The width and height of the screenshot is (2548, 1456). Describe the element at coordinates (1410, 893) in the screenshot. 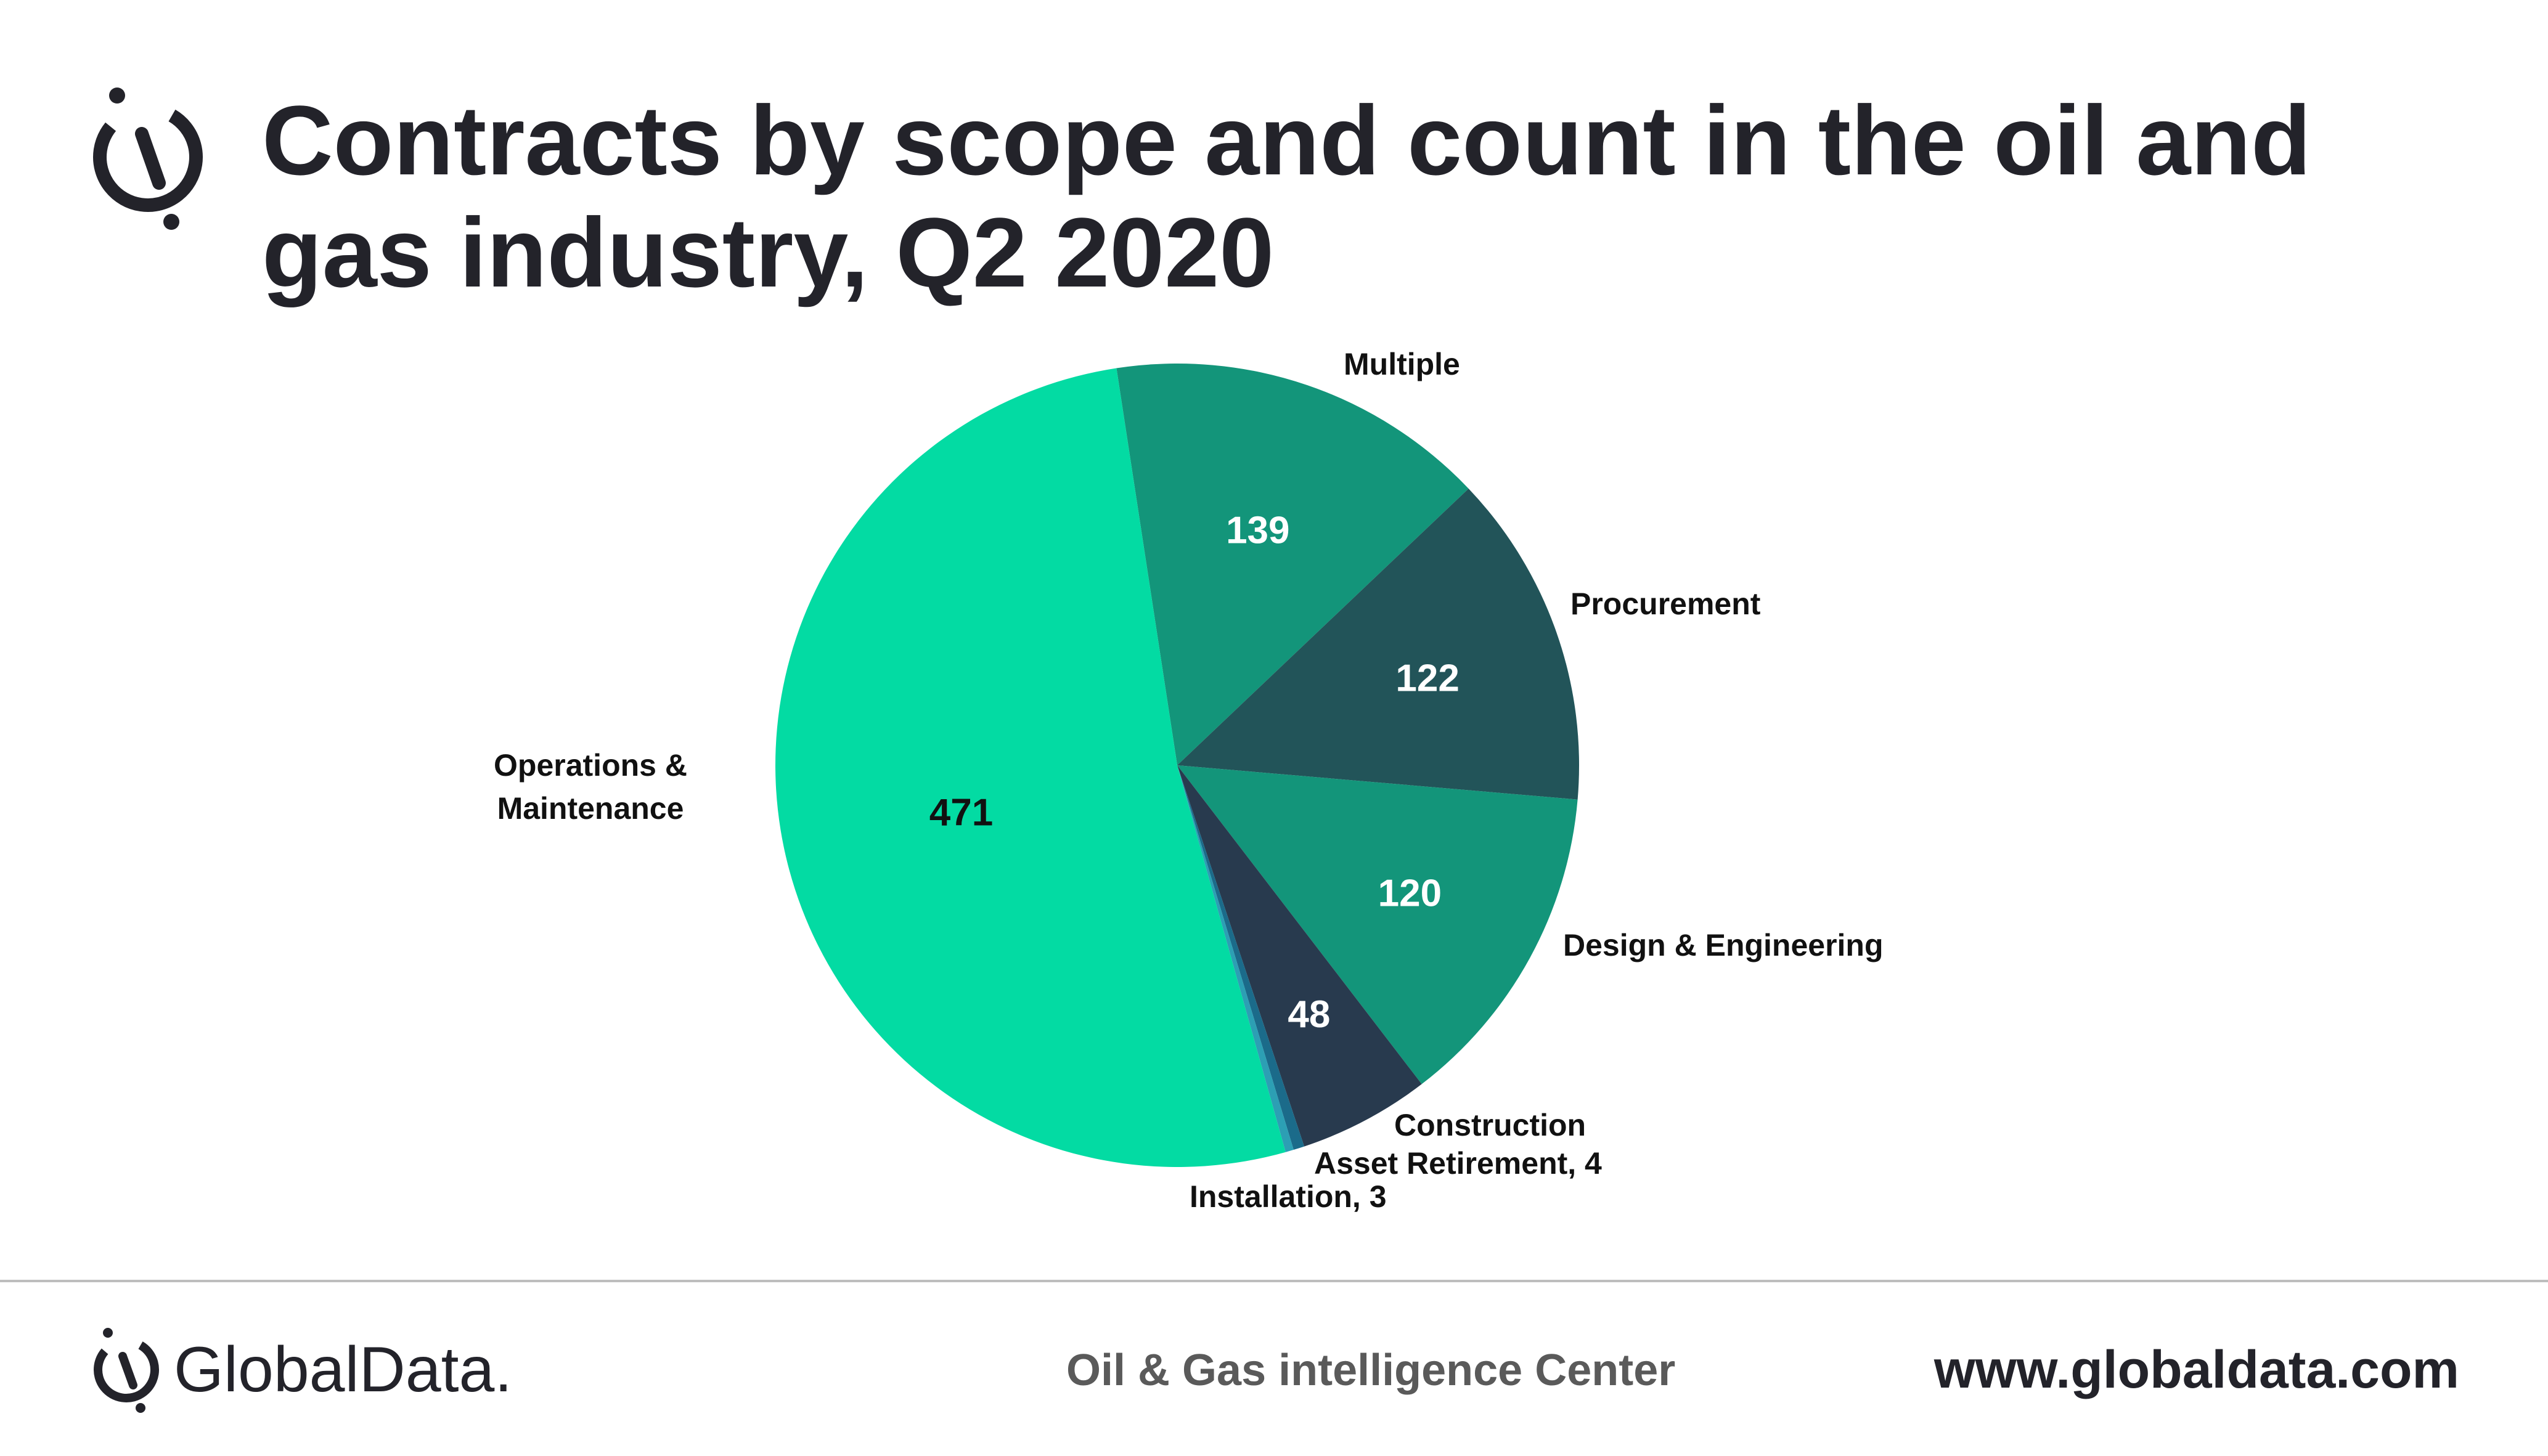

I see `value-label-design-engineering: 120` at that location.